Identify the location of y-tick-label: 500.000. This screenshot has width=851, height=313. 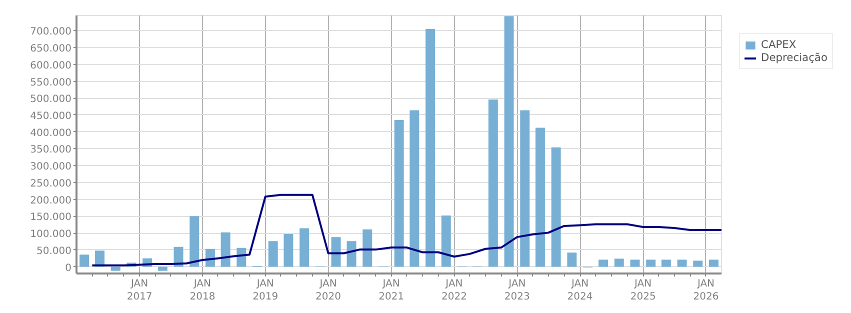
(51, 100).